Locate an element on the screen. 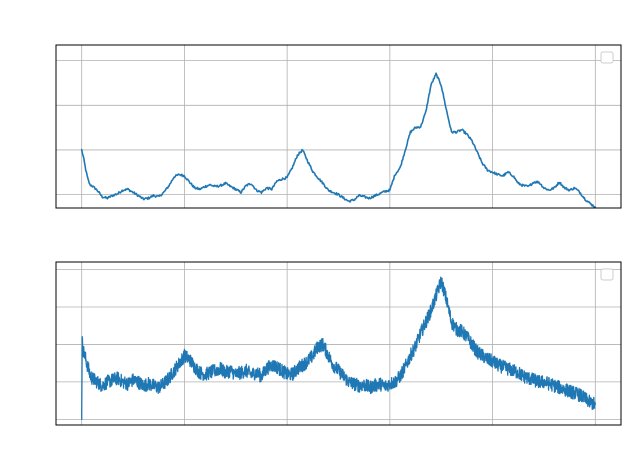  top-legend is located at coordinates (607, 57).